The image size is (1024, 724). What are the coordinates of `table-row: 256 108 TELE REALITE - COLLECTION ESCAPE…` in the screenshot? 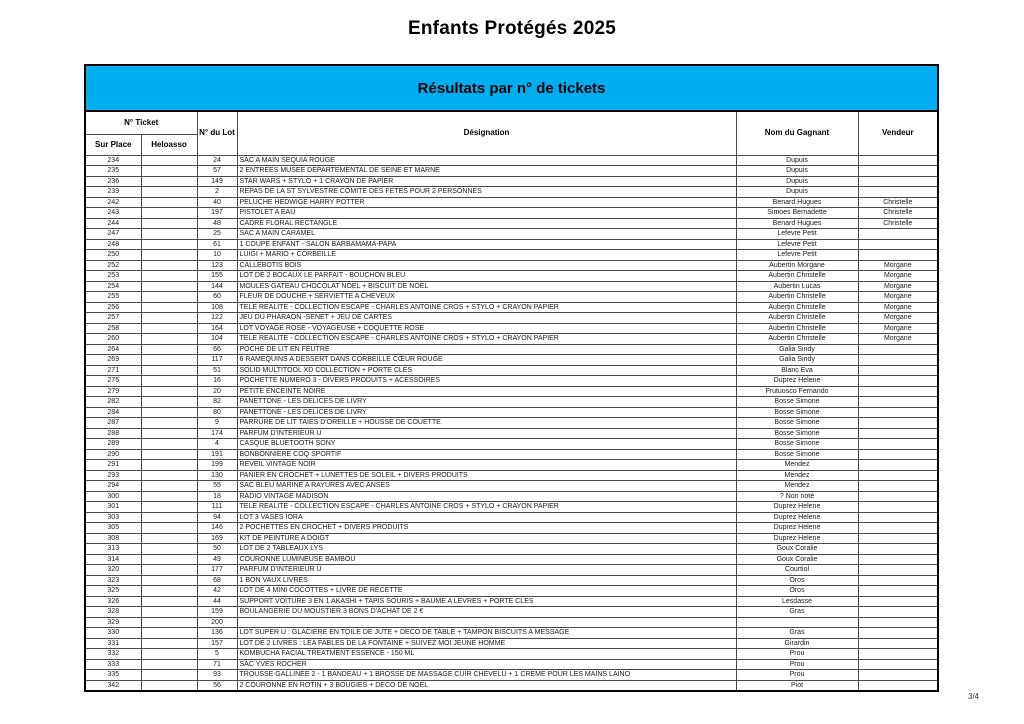 It's located at (511, 307).